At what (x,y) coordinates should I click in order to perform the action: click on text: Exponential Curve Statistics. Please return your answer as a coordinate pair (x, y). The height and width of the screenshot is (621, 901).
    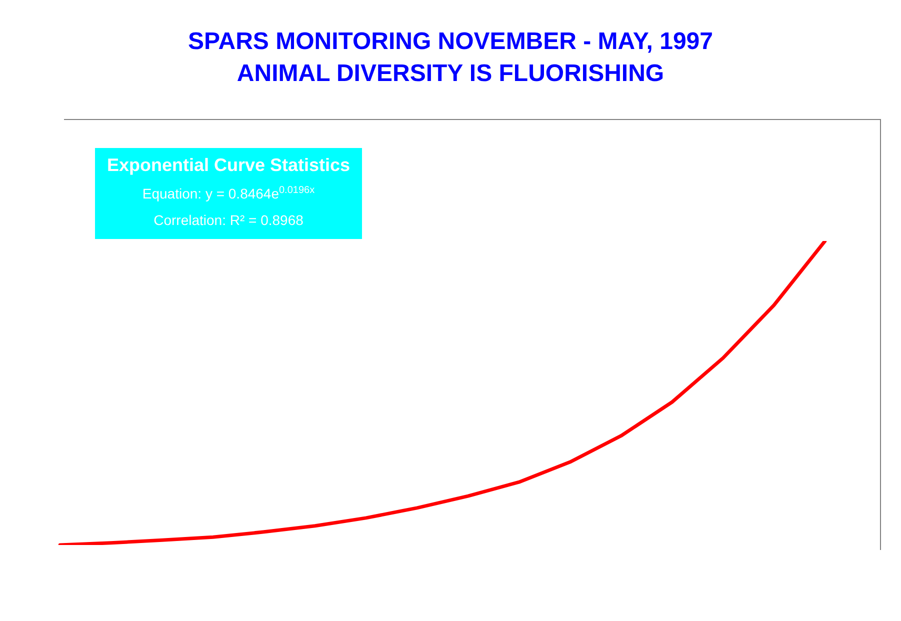
    Looking at the image, I should click on (229, 165).